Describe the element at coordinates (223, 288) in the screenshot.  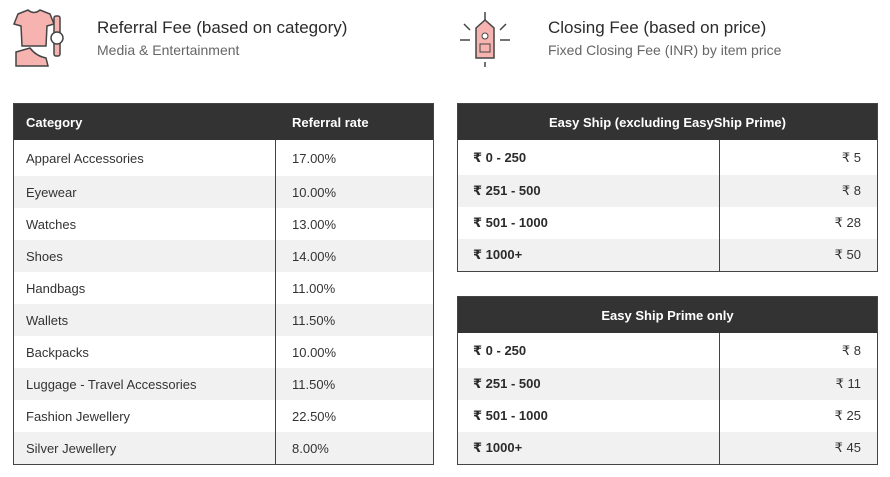
I see `table-row: Handbags 11.00%` at that location.